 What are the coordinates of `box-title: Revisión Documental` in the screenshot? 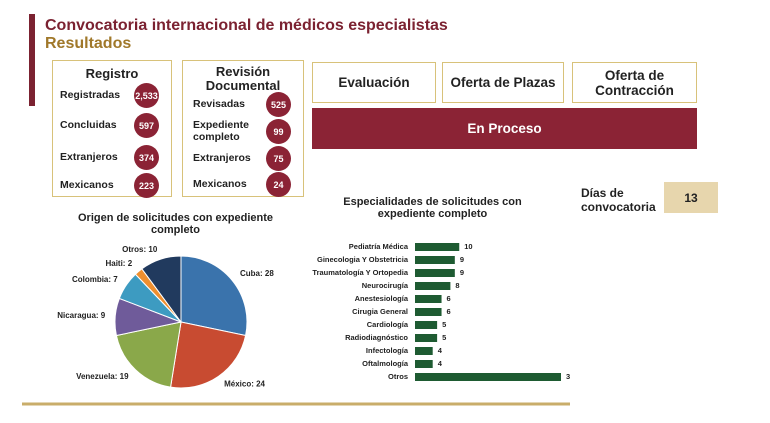 It's located at (243, 78).